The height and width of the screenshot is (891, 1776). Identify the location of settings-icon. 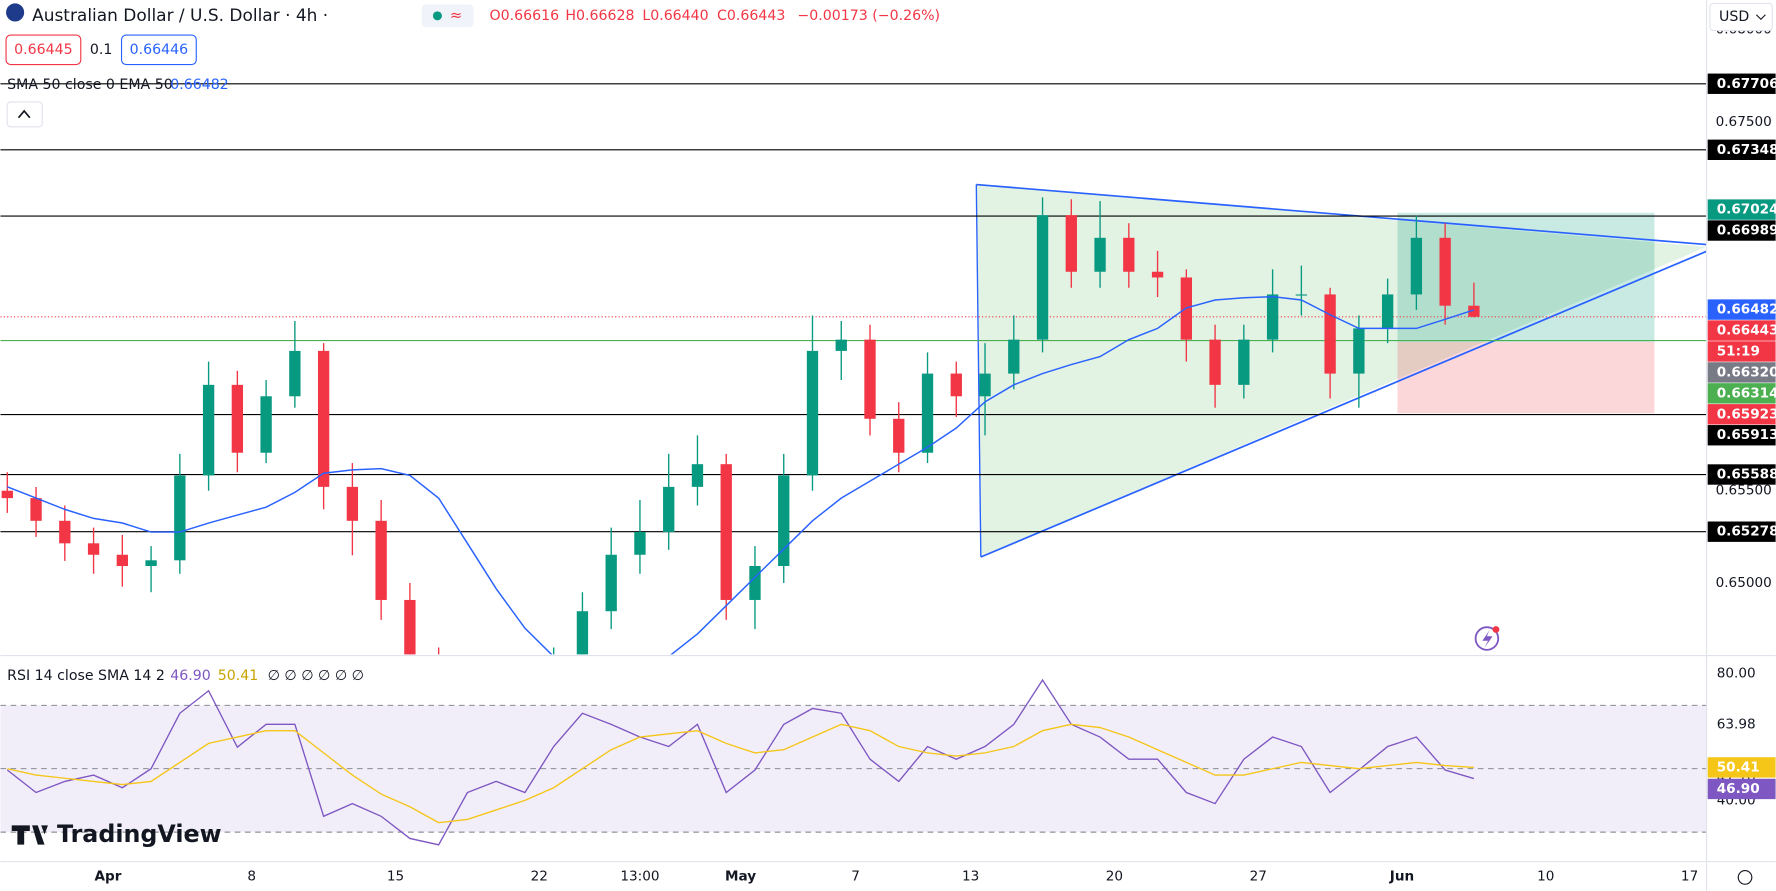
(1745, 877).